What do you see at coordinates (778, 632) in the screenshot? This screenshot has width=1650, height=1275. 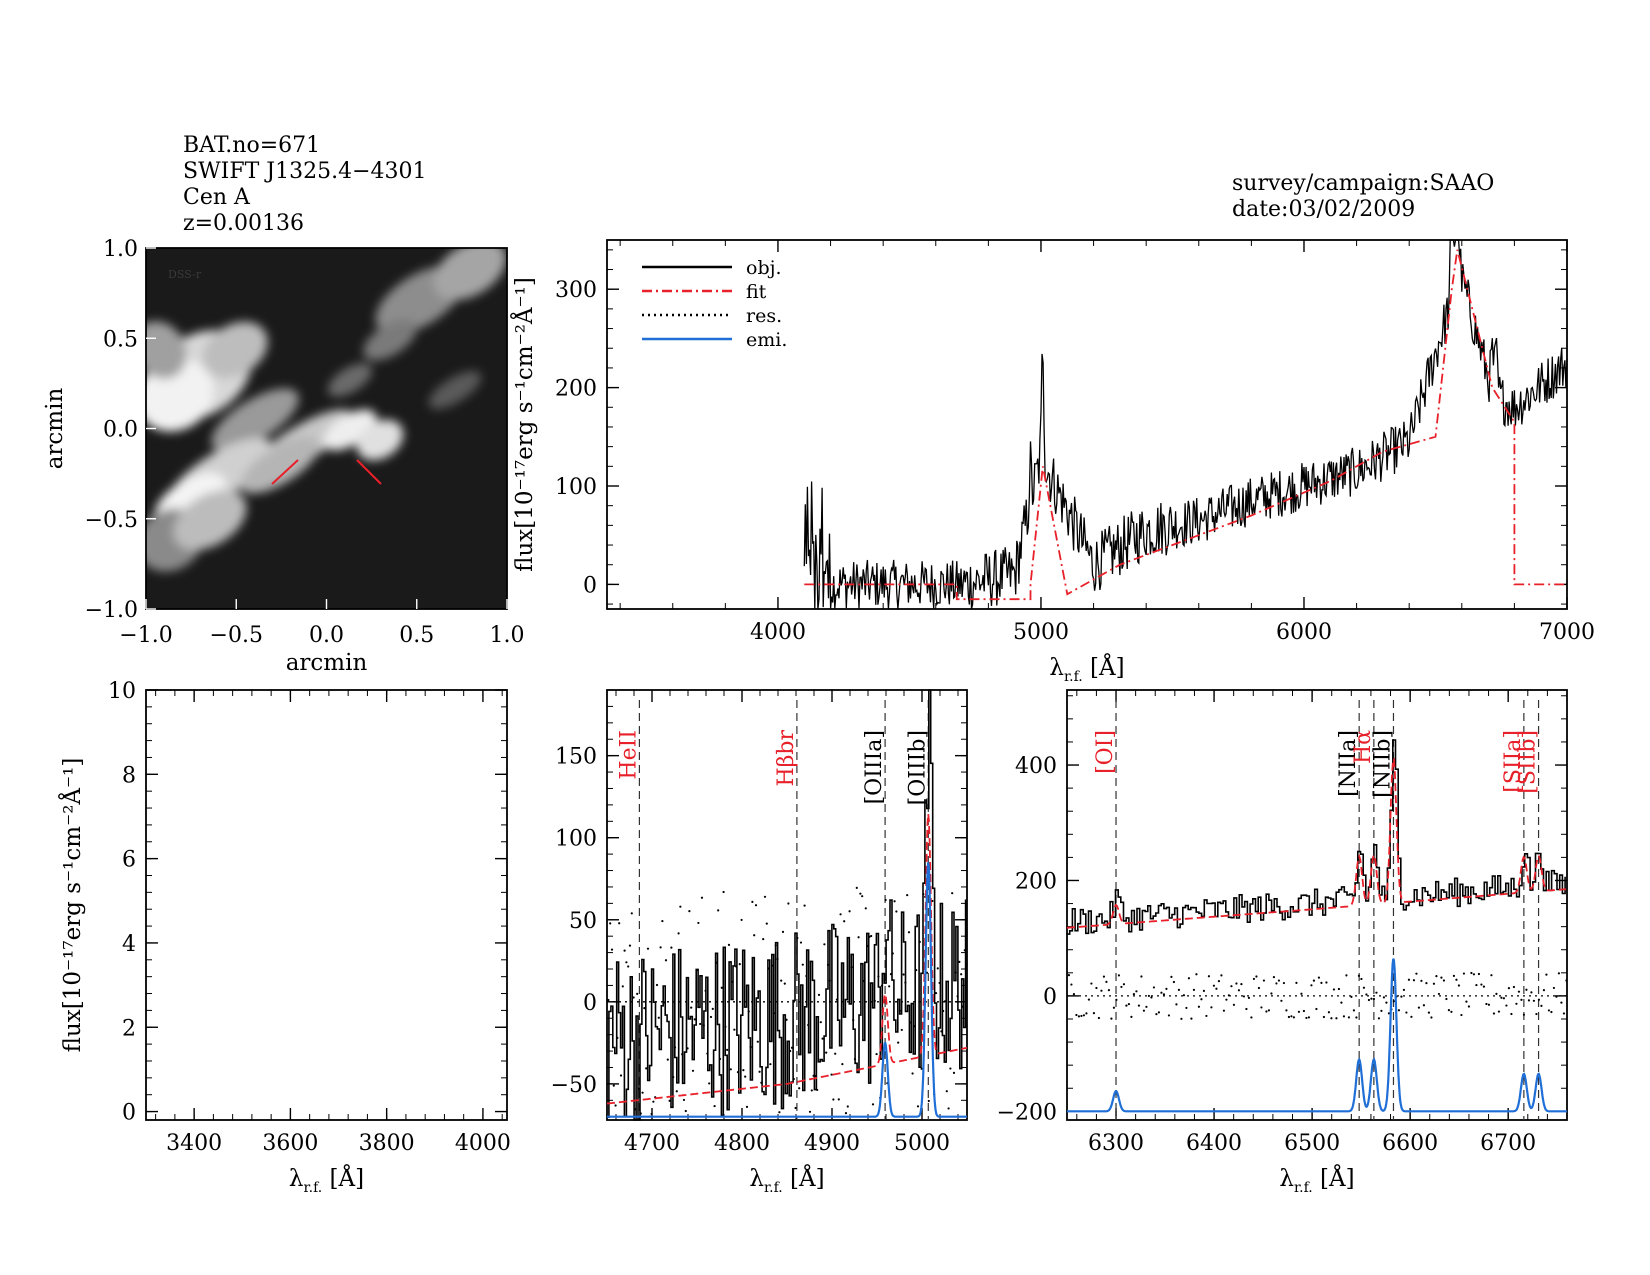 I see `x-tick-label: 4000` at bounding box center [778, 632].